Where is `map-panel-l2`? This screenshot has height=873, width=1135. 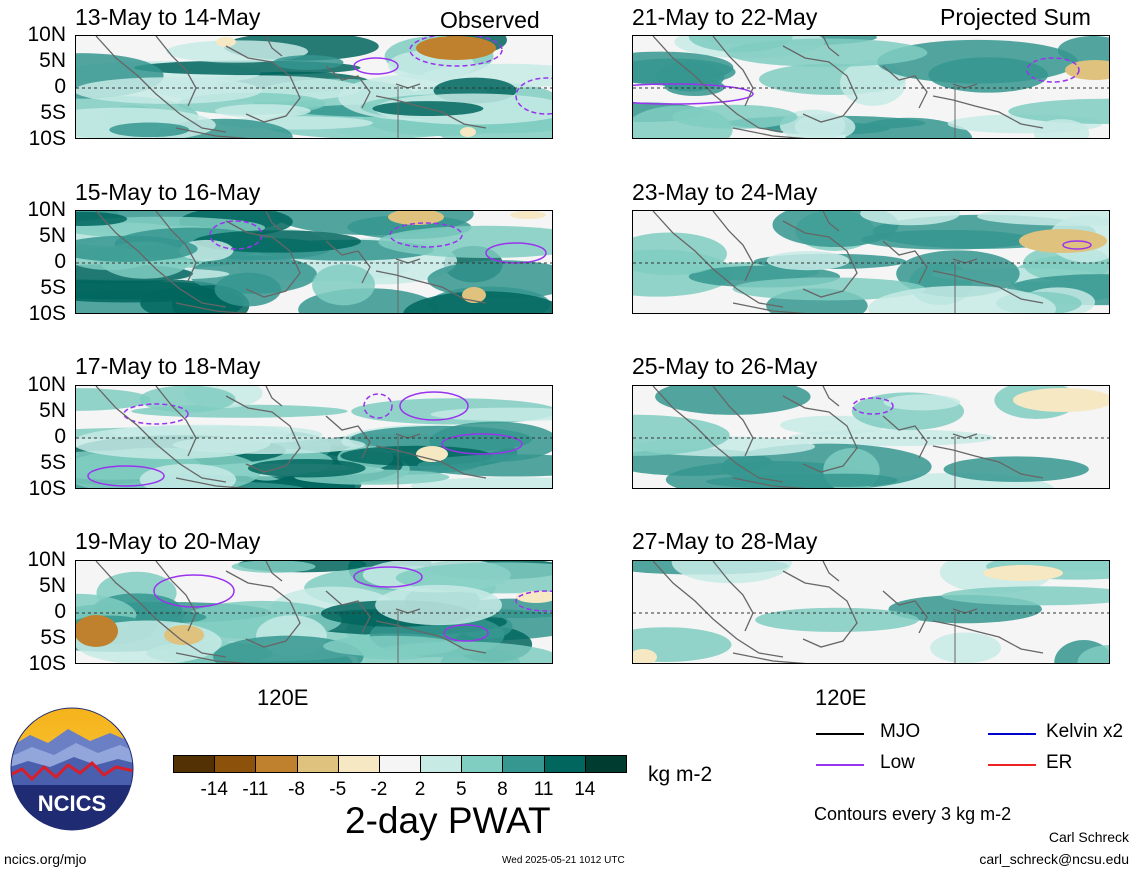 map-panel-l2 is located at coordinates (314, 262).